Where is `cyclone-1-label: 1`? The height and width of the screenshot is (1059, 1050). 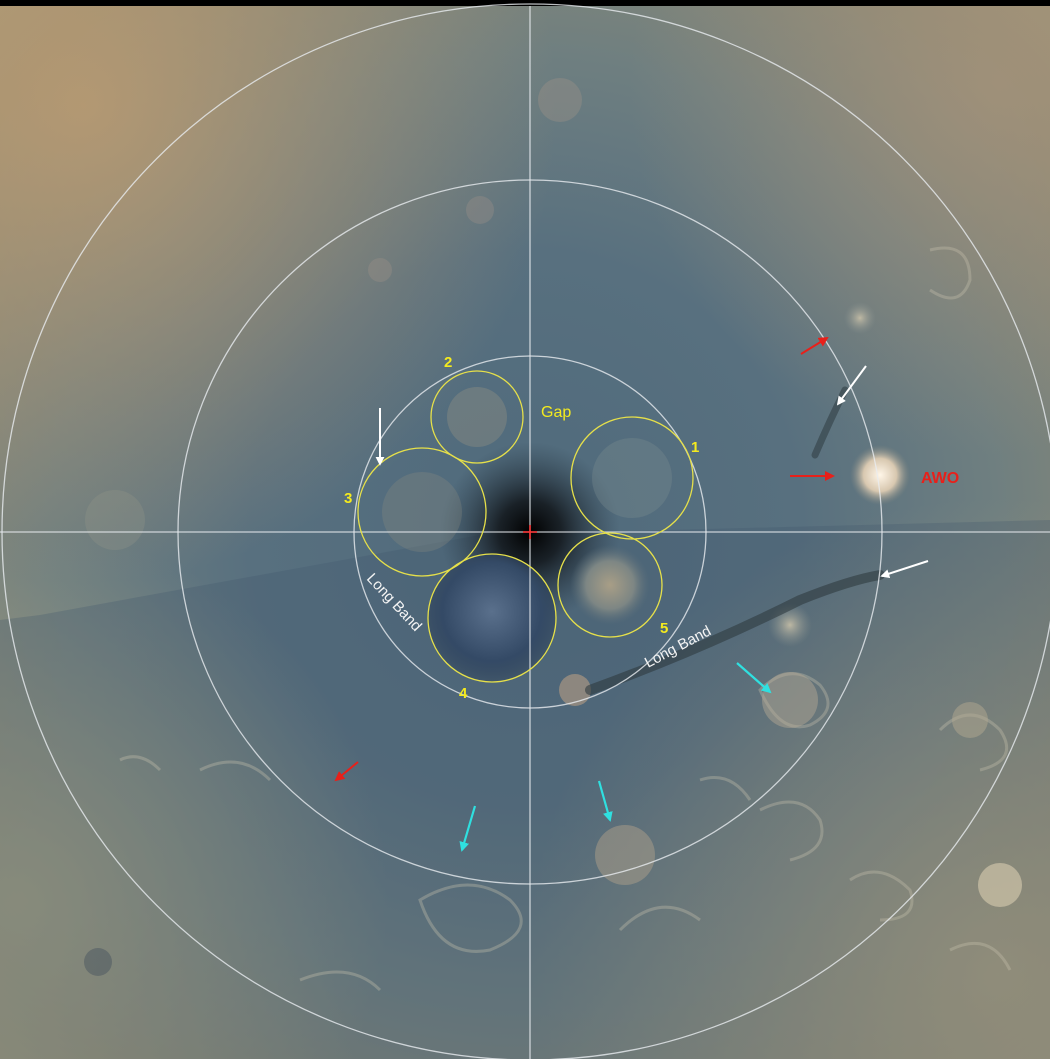
cyclone-1-label: 1 is located at coordinates (695, 447).